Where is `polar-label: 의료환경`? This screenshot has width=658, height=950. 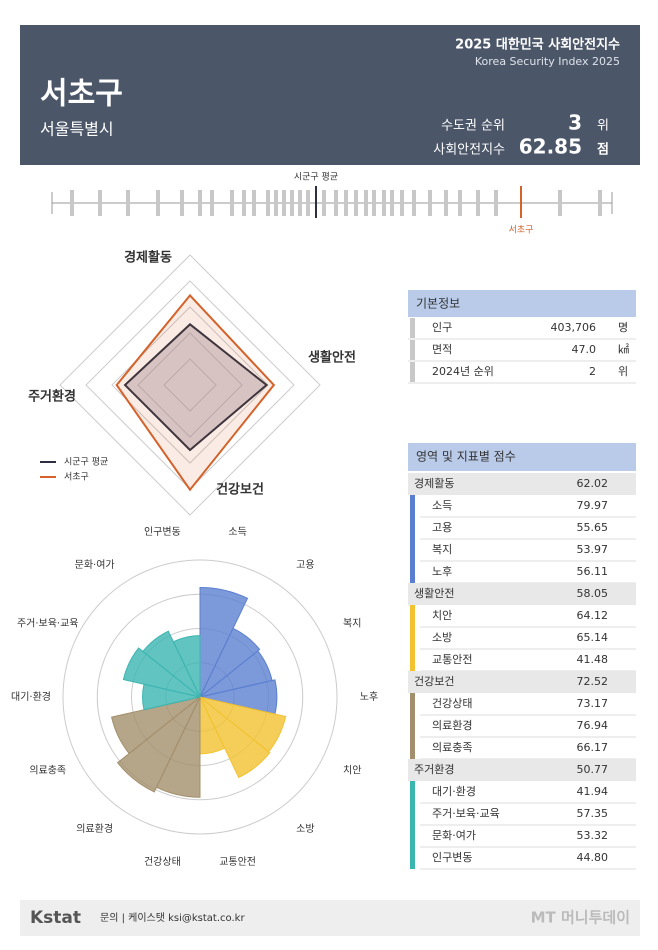
polar-label: 의료환경 is located at coordinates (94, 828).